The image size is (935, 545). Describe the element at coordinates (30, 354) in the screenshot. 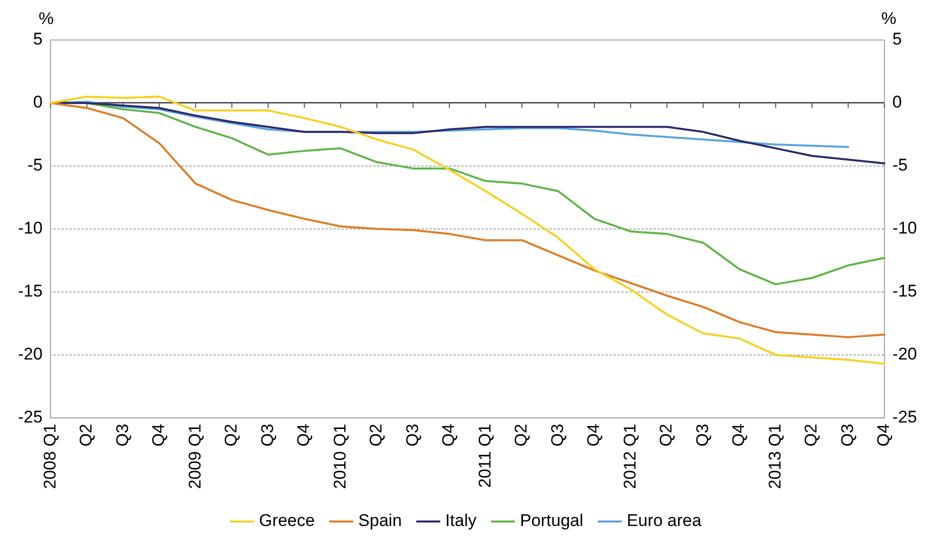

I see `y-tick-label: -20` at that location.